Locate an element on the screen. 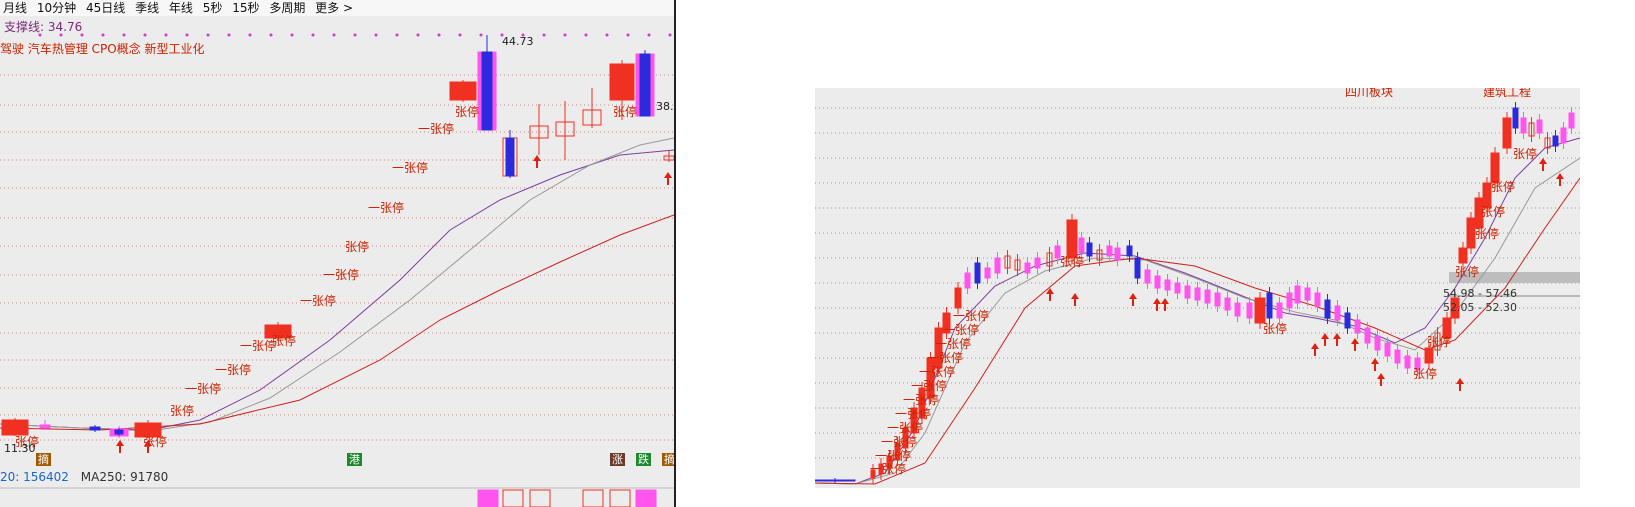  badge-zhai: 摘 is located at coordinates (43, 459).